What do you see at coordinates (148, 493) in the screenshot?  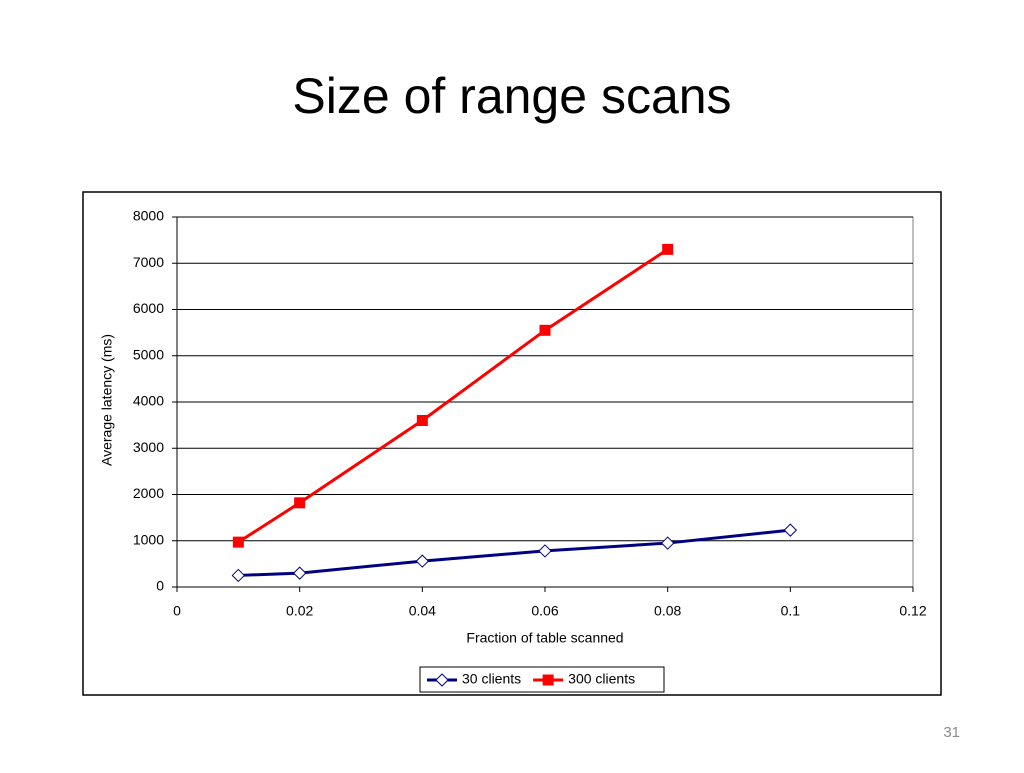 I see `y-tick-label: 2000` at bounding box center [148, 493].